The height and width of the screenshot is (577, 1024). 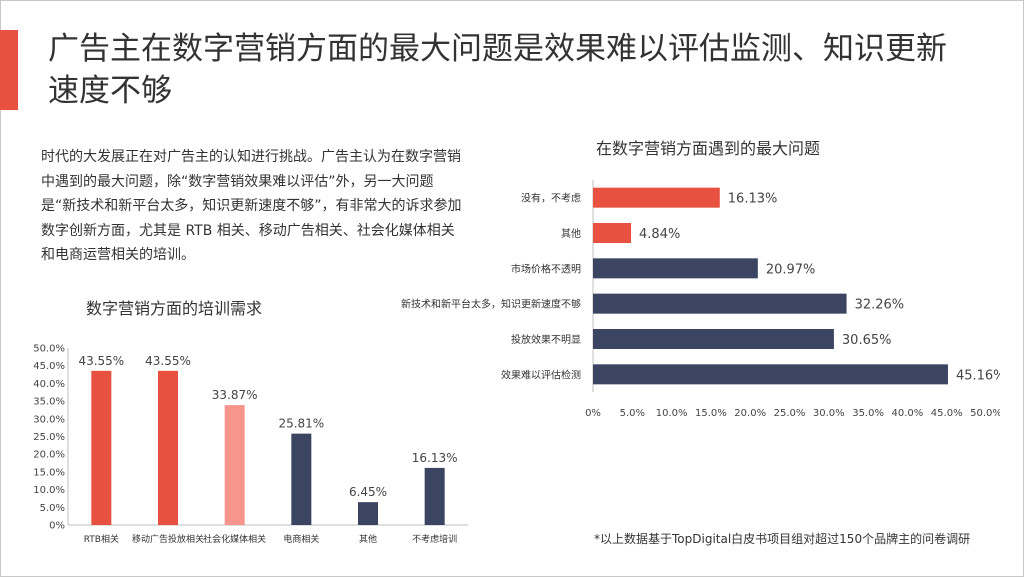 I want to click on training-chart-title: 数字营销方面的培训需求, so click(x=174, y=308).